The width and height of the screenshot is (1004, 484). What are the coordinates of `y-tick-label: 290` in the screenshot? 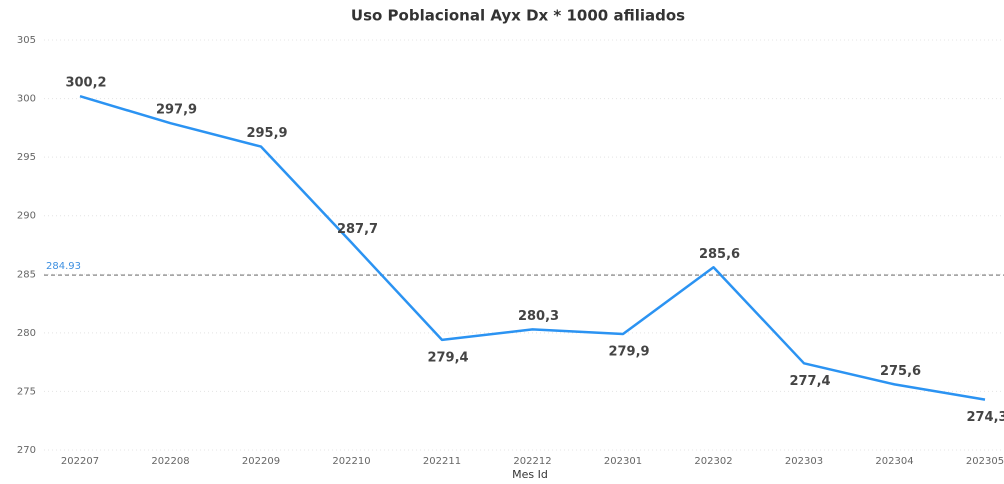 It's located at (26, 216).